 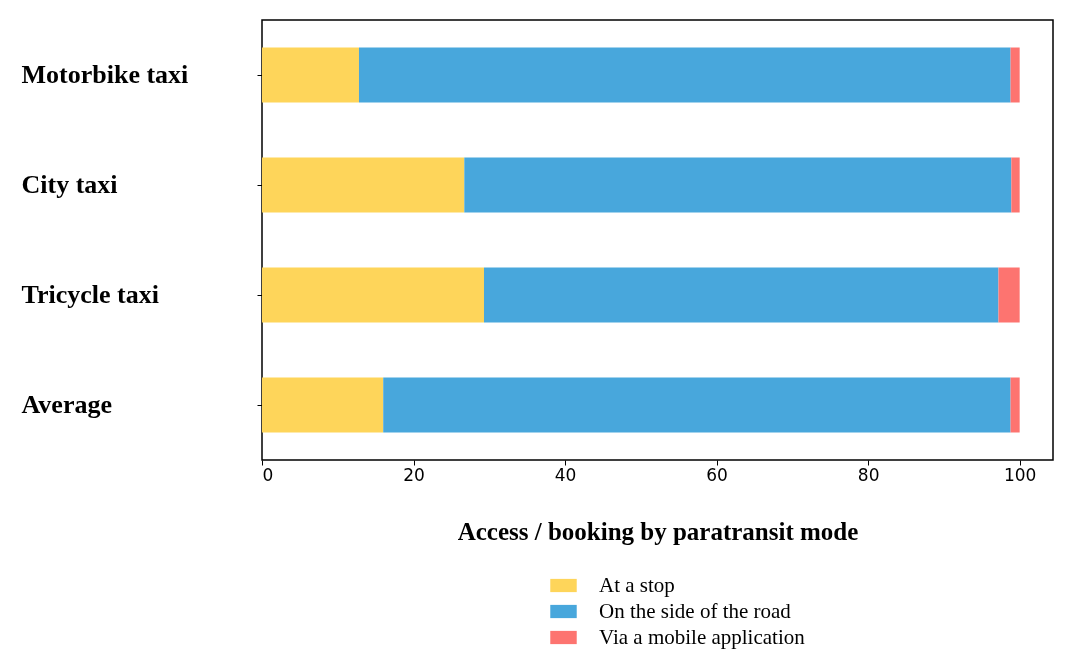 What do you see at coordinates (702, 636) in the screenshot?
I see `legend-label: Via a mobile application` at bounding box center [702, 636].